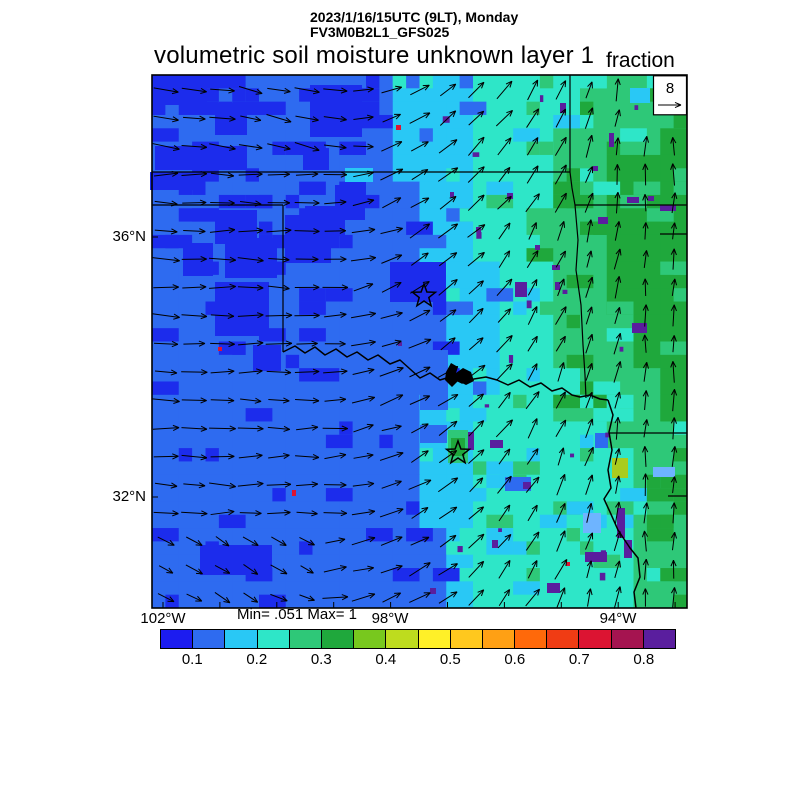 This screenshot has width=800, height=800. I want to click on colorbar, so click(418, 639).